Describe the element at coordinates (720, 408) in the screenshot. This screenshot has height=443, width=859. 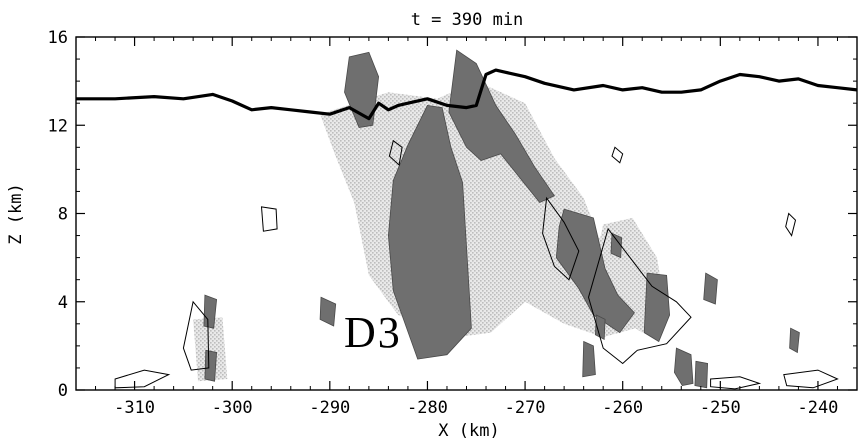
I see `x-tick-label: -250` at that location.